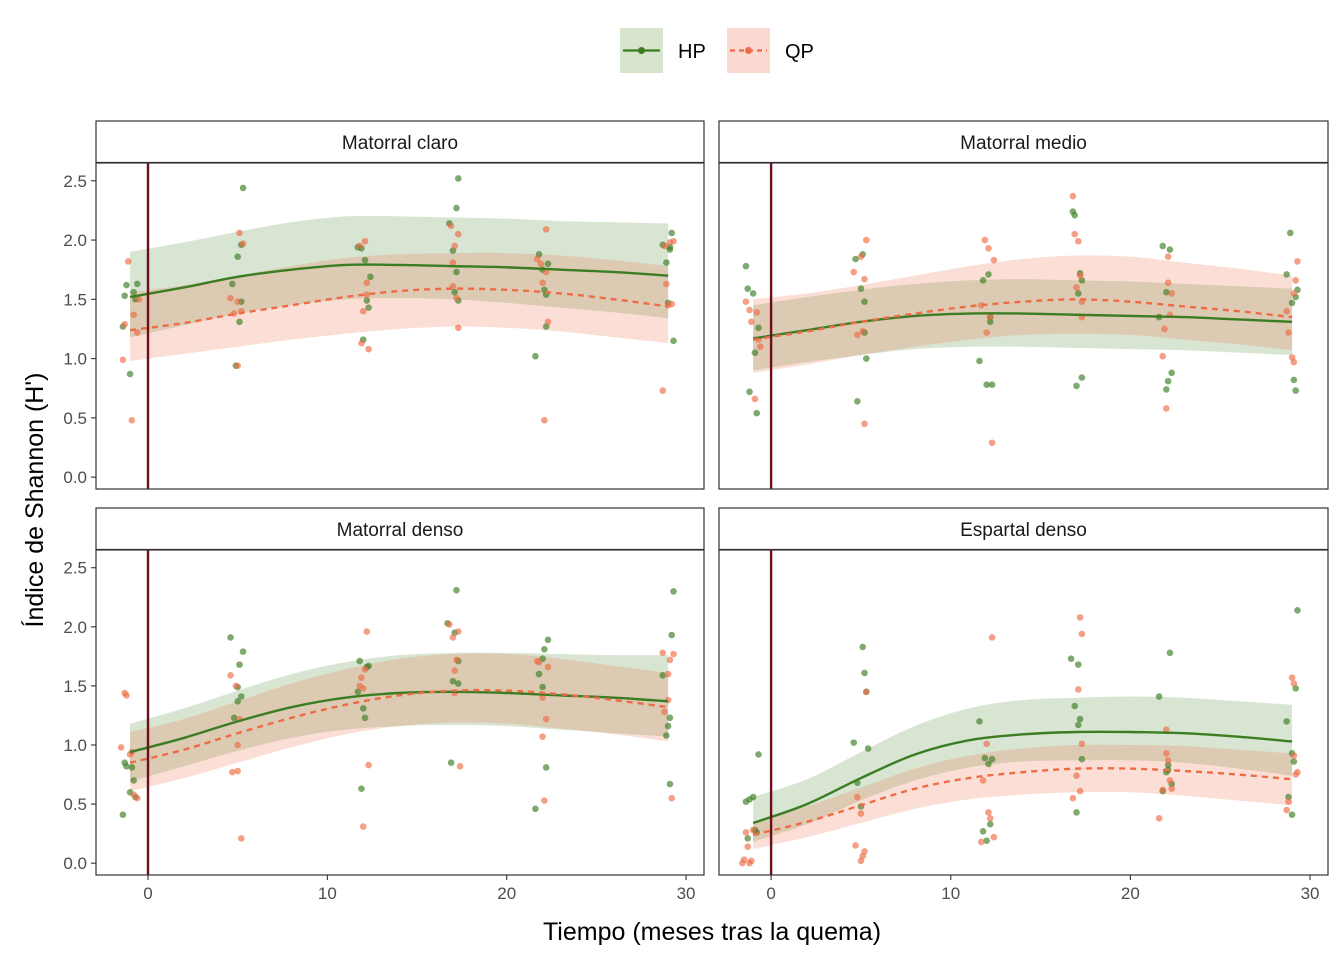  I want to click on ci-ribbon-hp, so click(399, 276).